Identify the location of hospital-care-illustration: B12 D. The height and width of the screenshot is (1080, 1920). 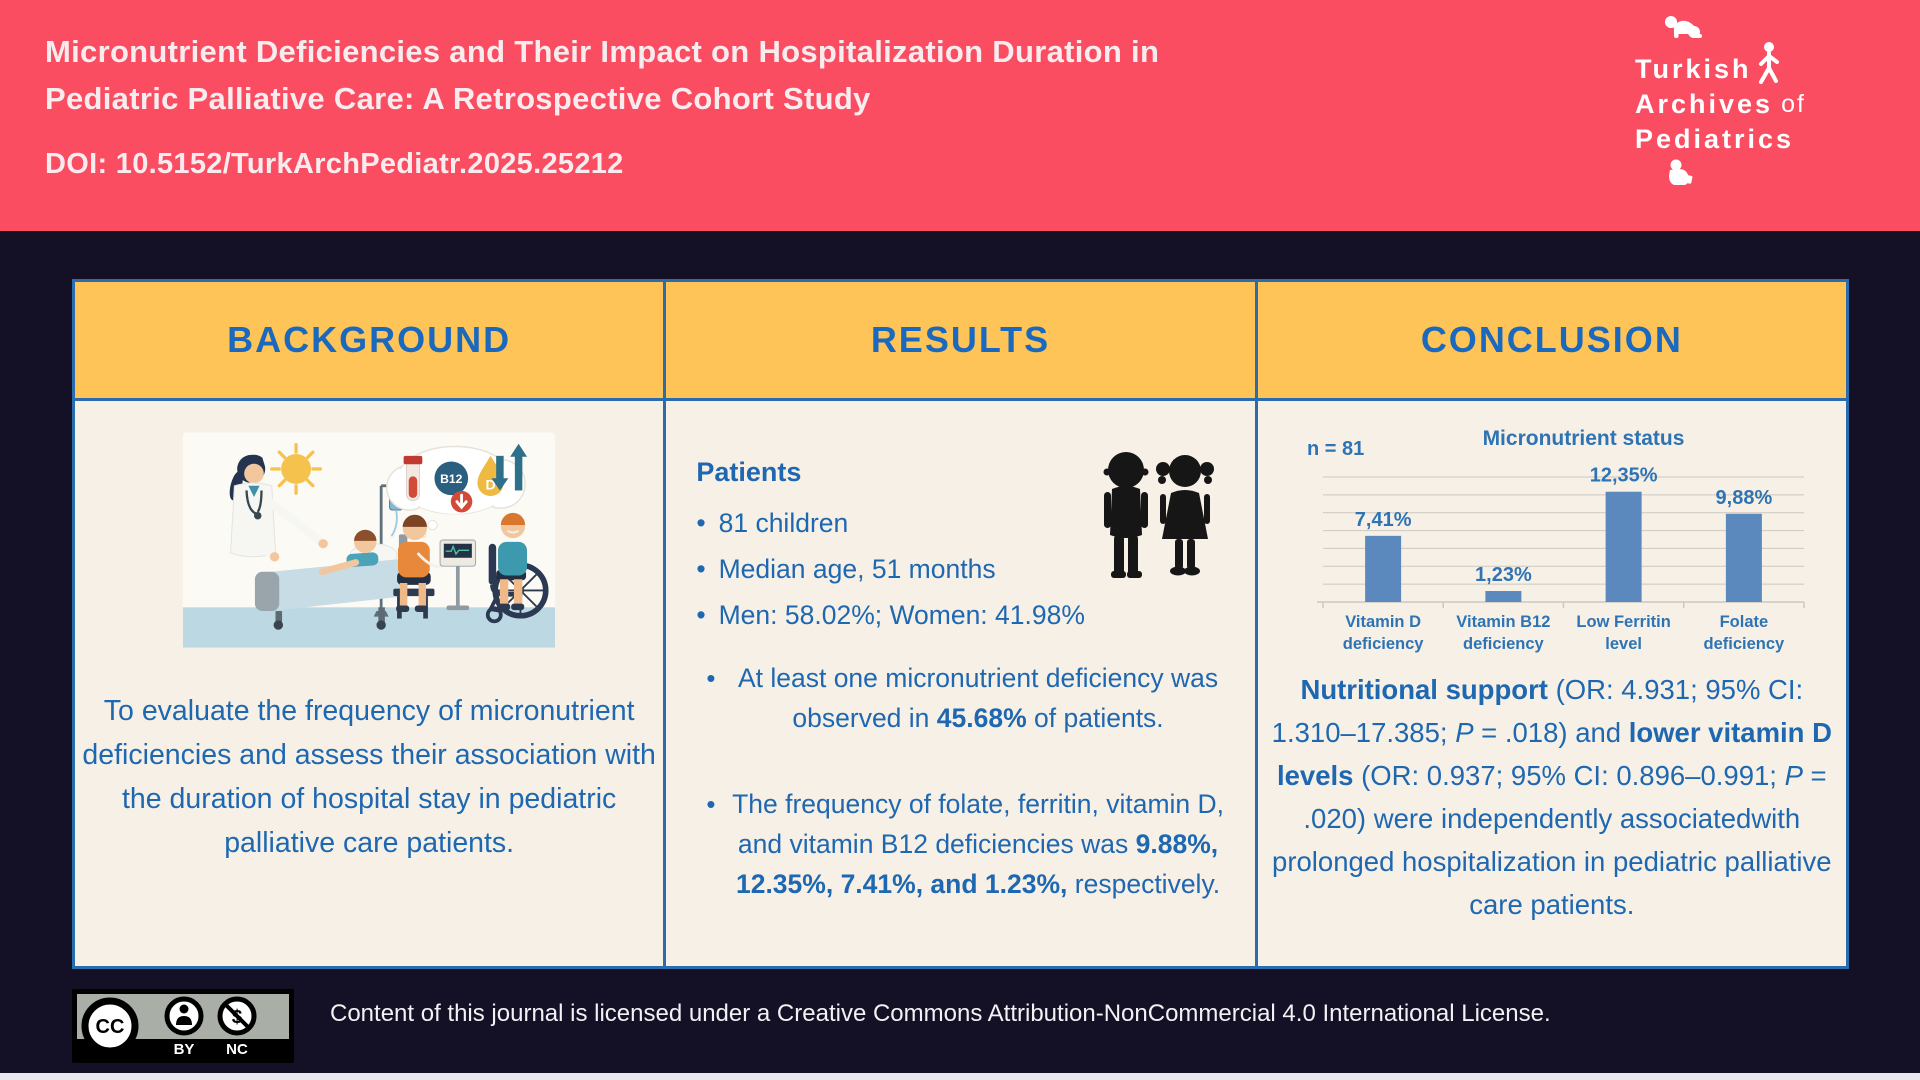
(369, 540).